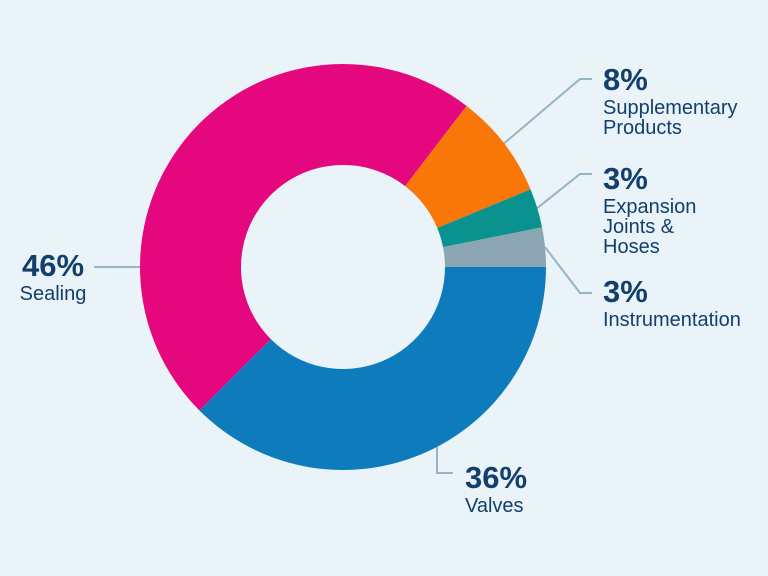 This screenshot has width=768, height=576. Describe the element at coordinates (494, 506) in the screenshot. I see `valves-name: Valves` at that location.